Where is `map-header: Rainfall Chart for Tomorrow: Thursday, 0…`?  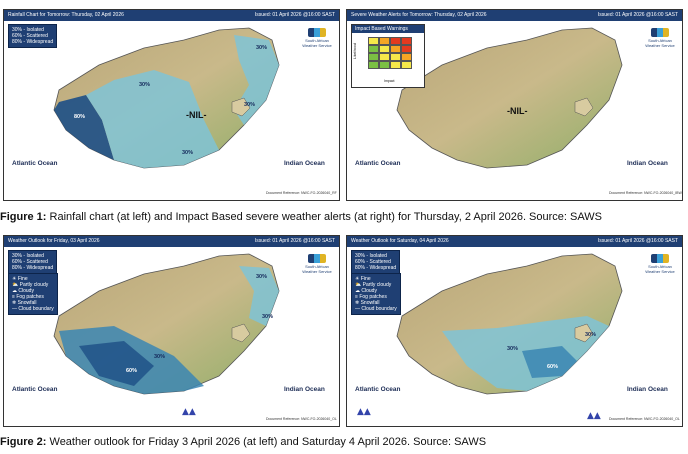 map-header: Rainfall Chart for Tomorrow: Thursday, 0… is located at coordinates (171, 15).